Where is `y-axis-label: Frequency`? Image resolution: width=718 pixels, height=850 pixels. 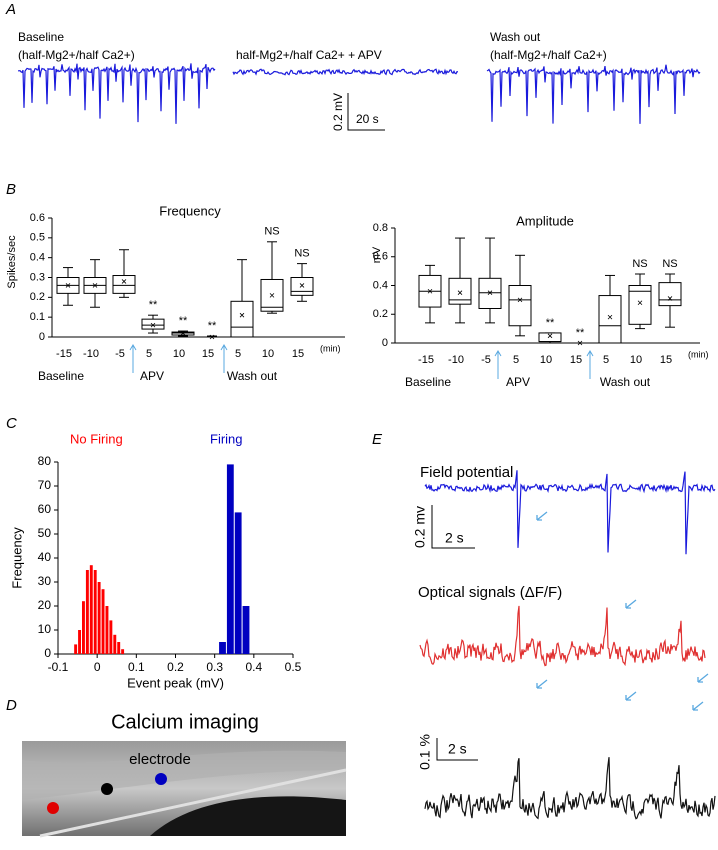 y-axis-label: Frequency is located at coordinates (16, 558).